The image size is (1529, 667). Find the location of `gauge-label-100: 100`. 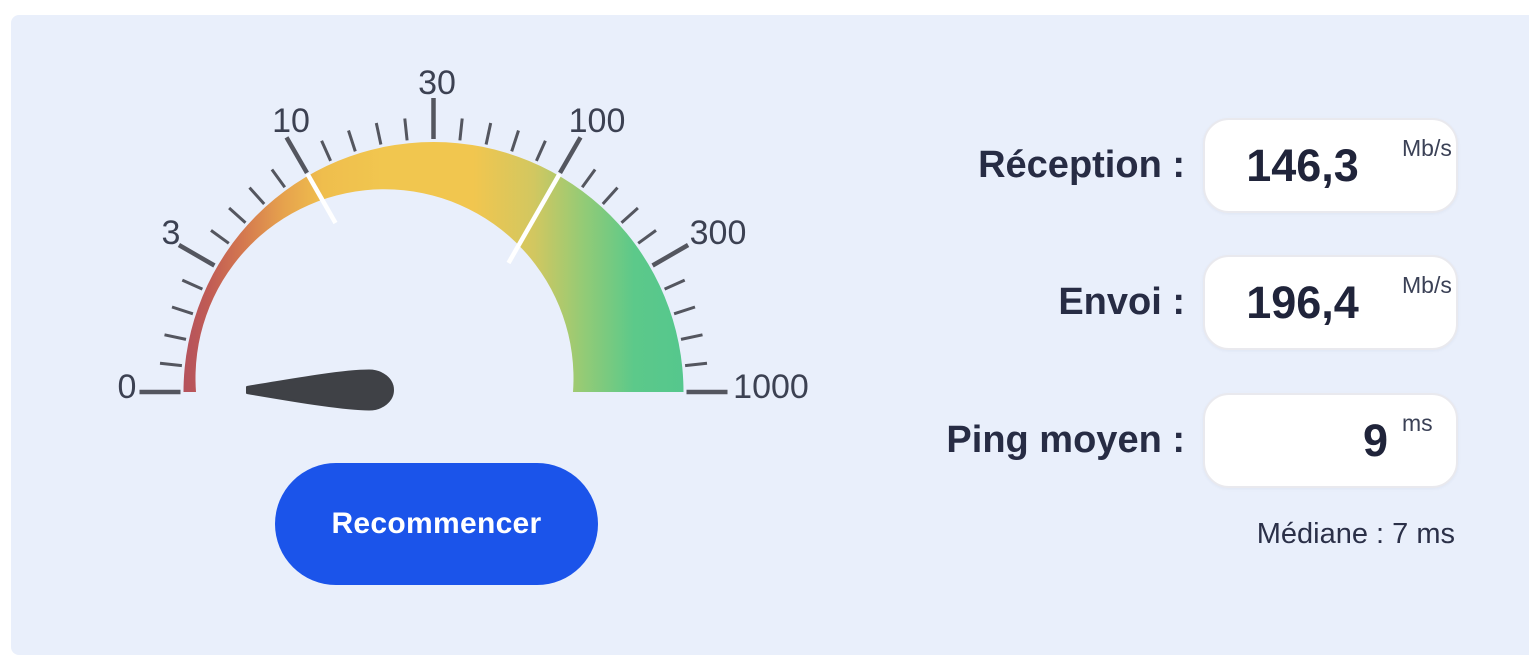

gauge-label-100: 100 is located at coordinates (597, 121).